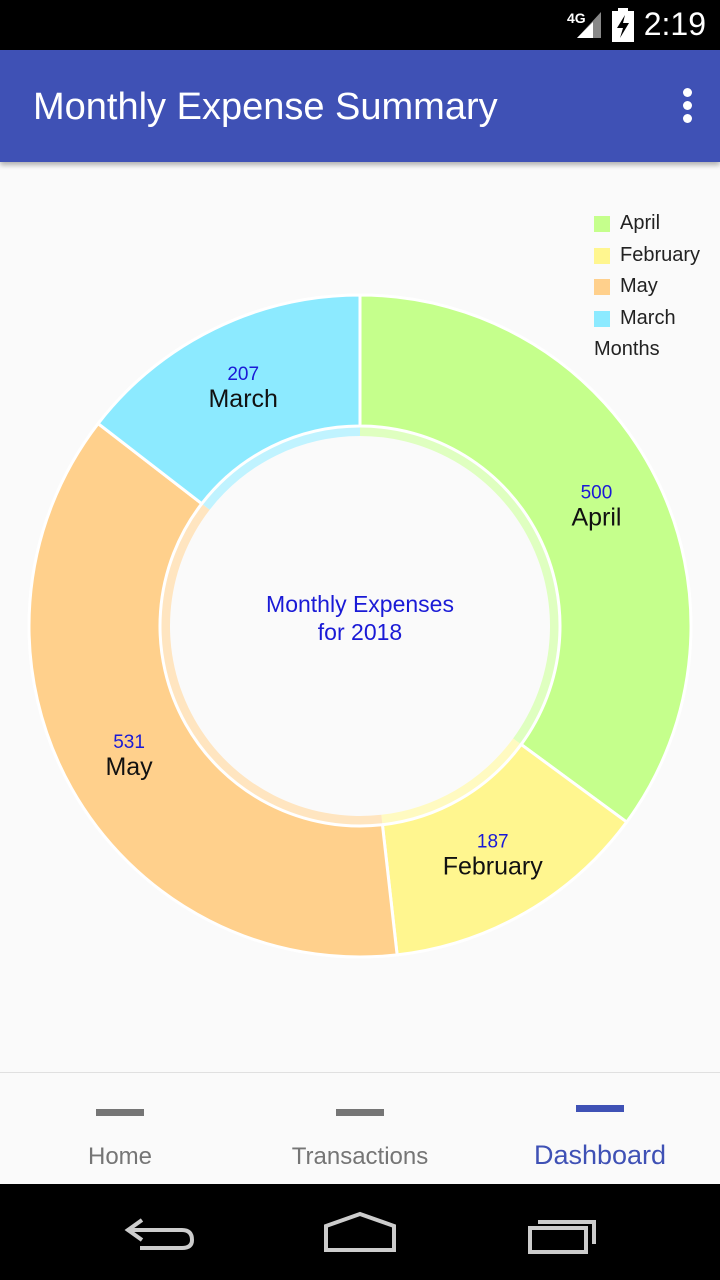  I want to click on legend-swatch-february, so click(602, 255).